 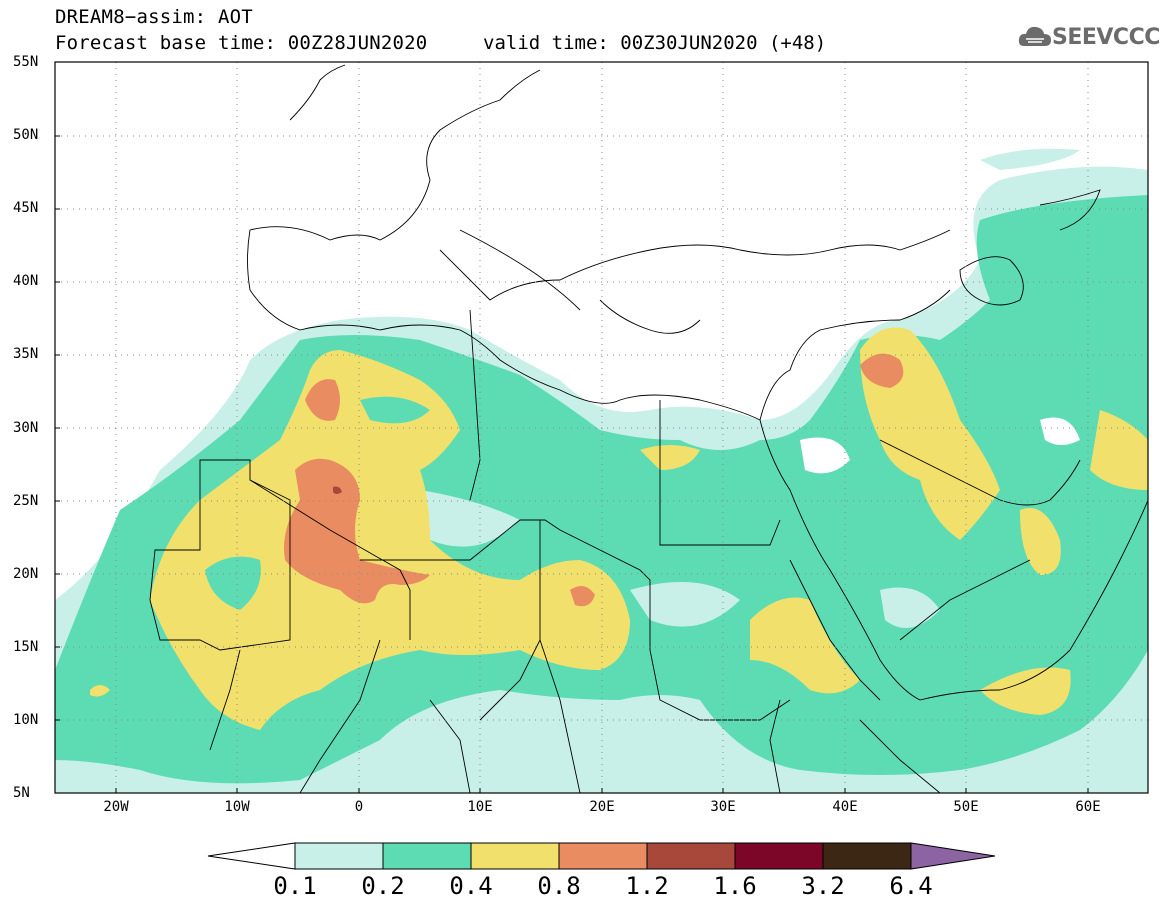 What do you see at coordinates (383, 886) in the screenshot?
I see `colorbar-label: 0.2` at bounding box center [383, 886].